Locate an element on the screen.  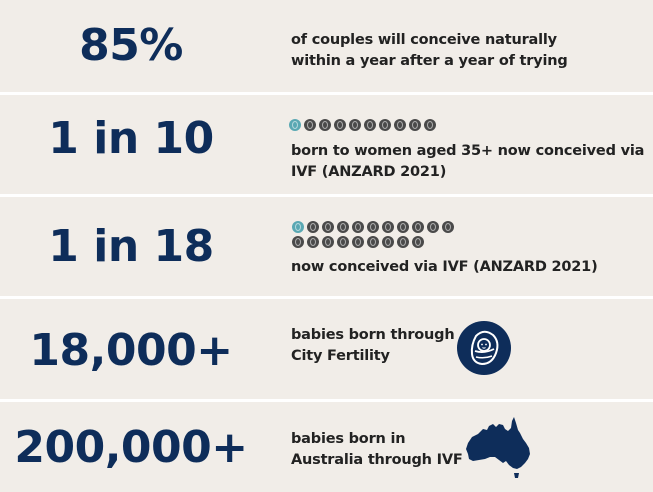
stat-description: now conceived via IVF (ANZARD 2021) is located at coordinates (444, 267).